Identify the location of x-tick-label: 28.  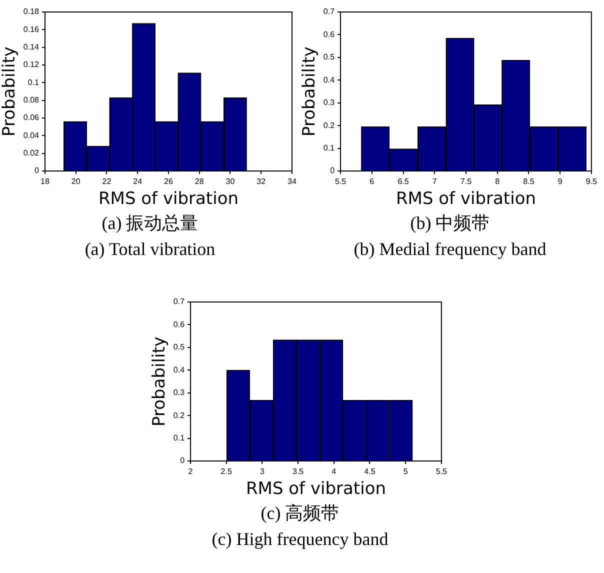
(199, 181).